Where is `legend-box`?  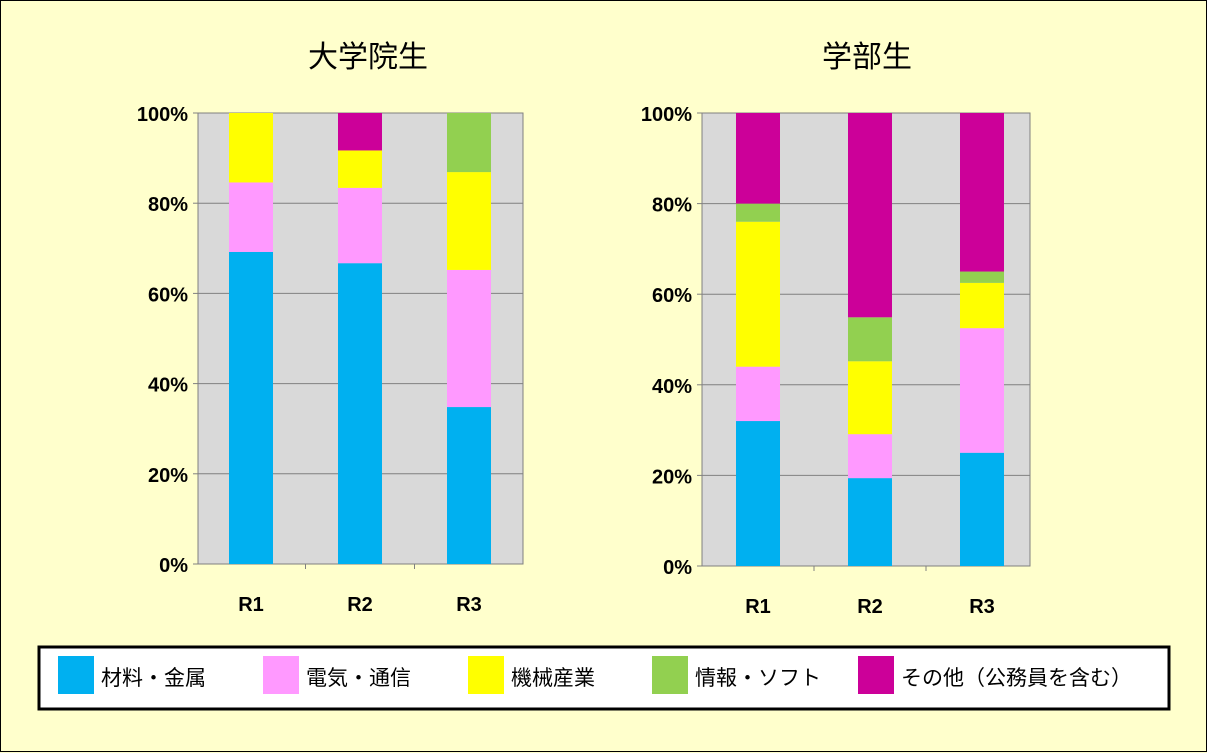 legend-box is located at coordinates (604, 678).